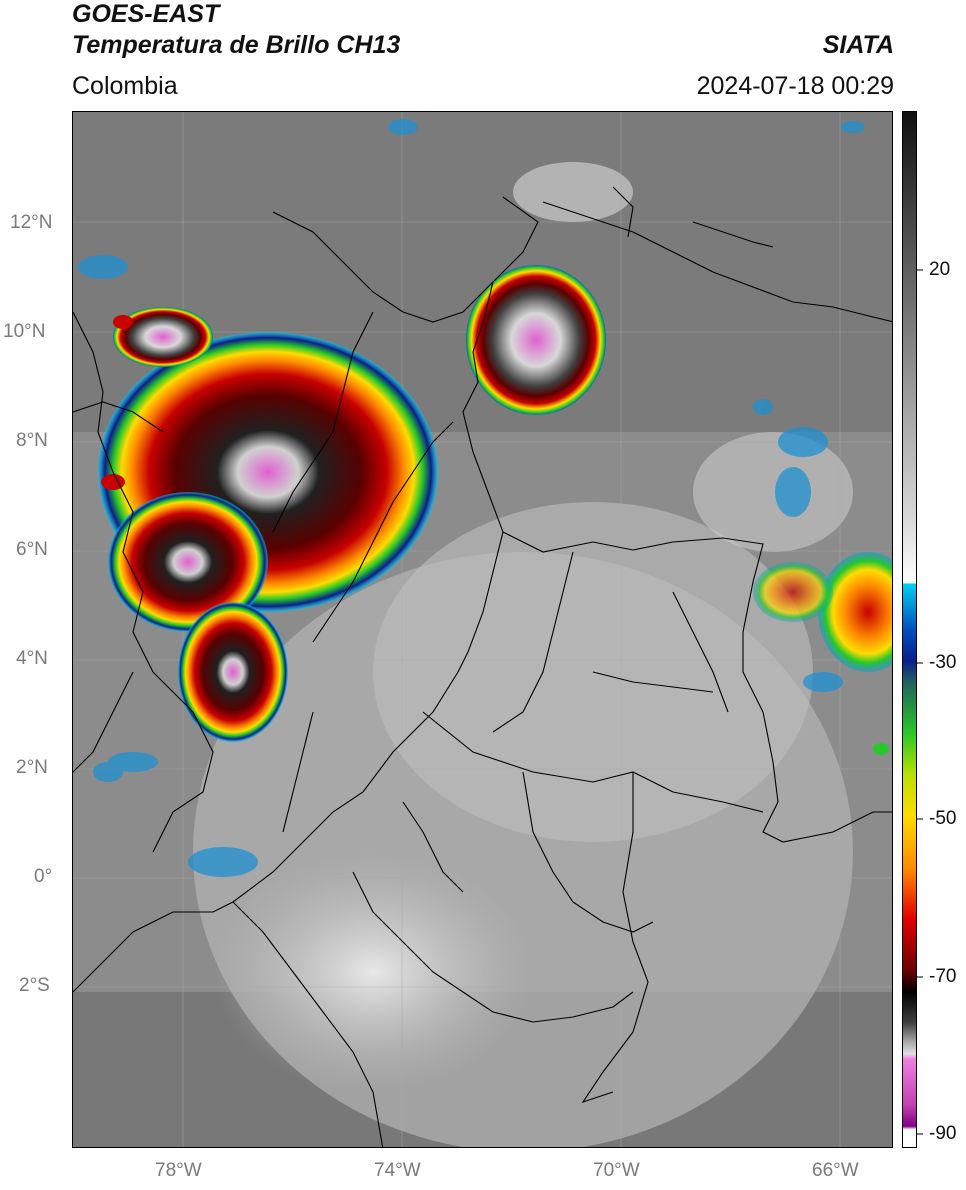  What do you see at coordinates (795, 86) in the screenshot?
I see `datetime-label: 2024-07-18 00:29` at bounding box center [795, 86].